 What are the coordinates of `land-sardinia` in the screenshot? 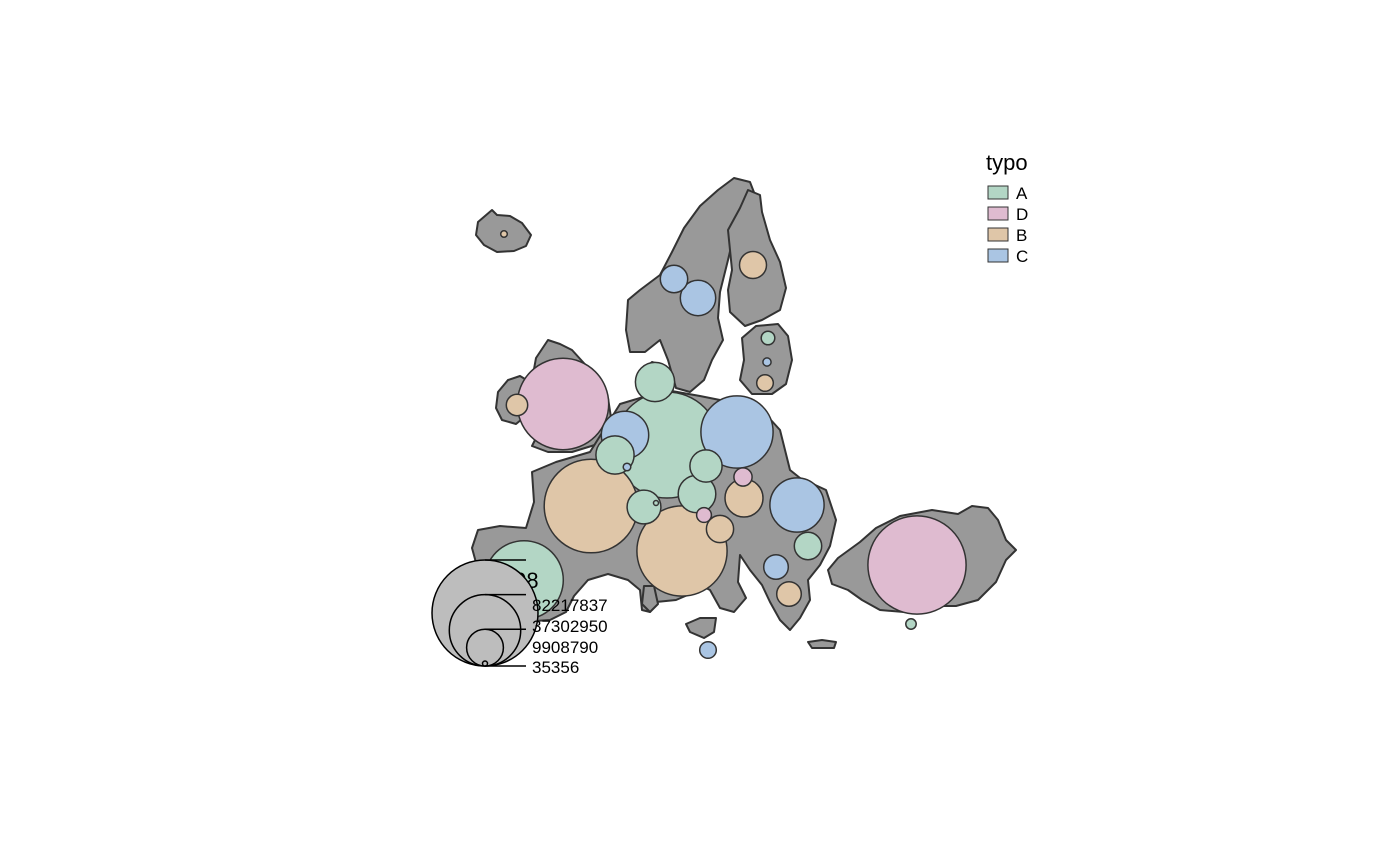 It's located at (650, 599).